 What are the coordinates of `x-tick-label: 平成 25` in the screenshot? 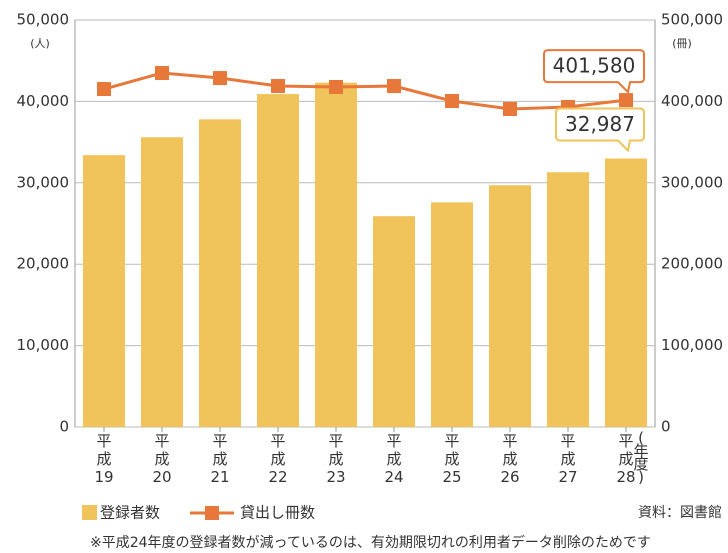 It's located at (451, 459).